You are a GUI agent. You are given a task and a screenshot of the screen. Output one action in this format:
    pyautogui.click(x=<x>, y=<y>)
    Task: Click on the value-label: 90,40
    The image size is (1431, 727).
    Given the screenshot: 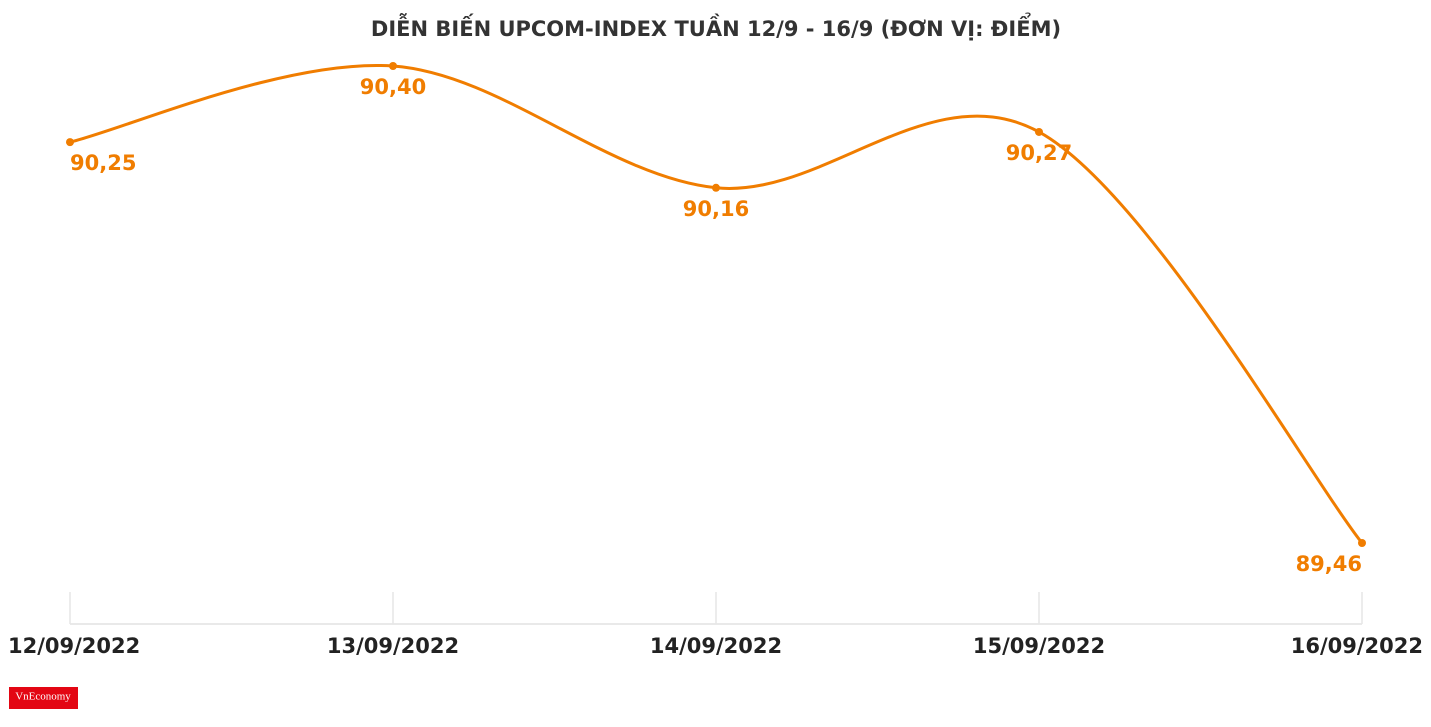 What is the action you would take?
    pyautogui.click(x=393, y=87)
    